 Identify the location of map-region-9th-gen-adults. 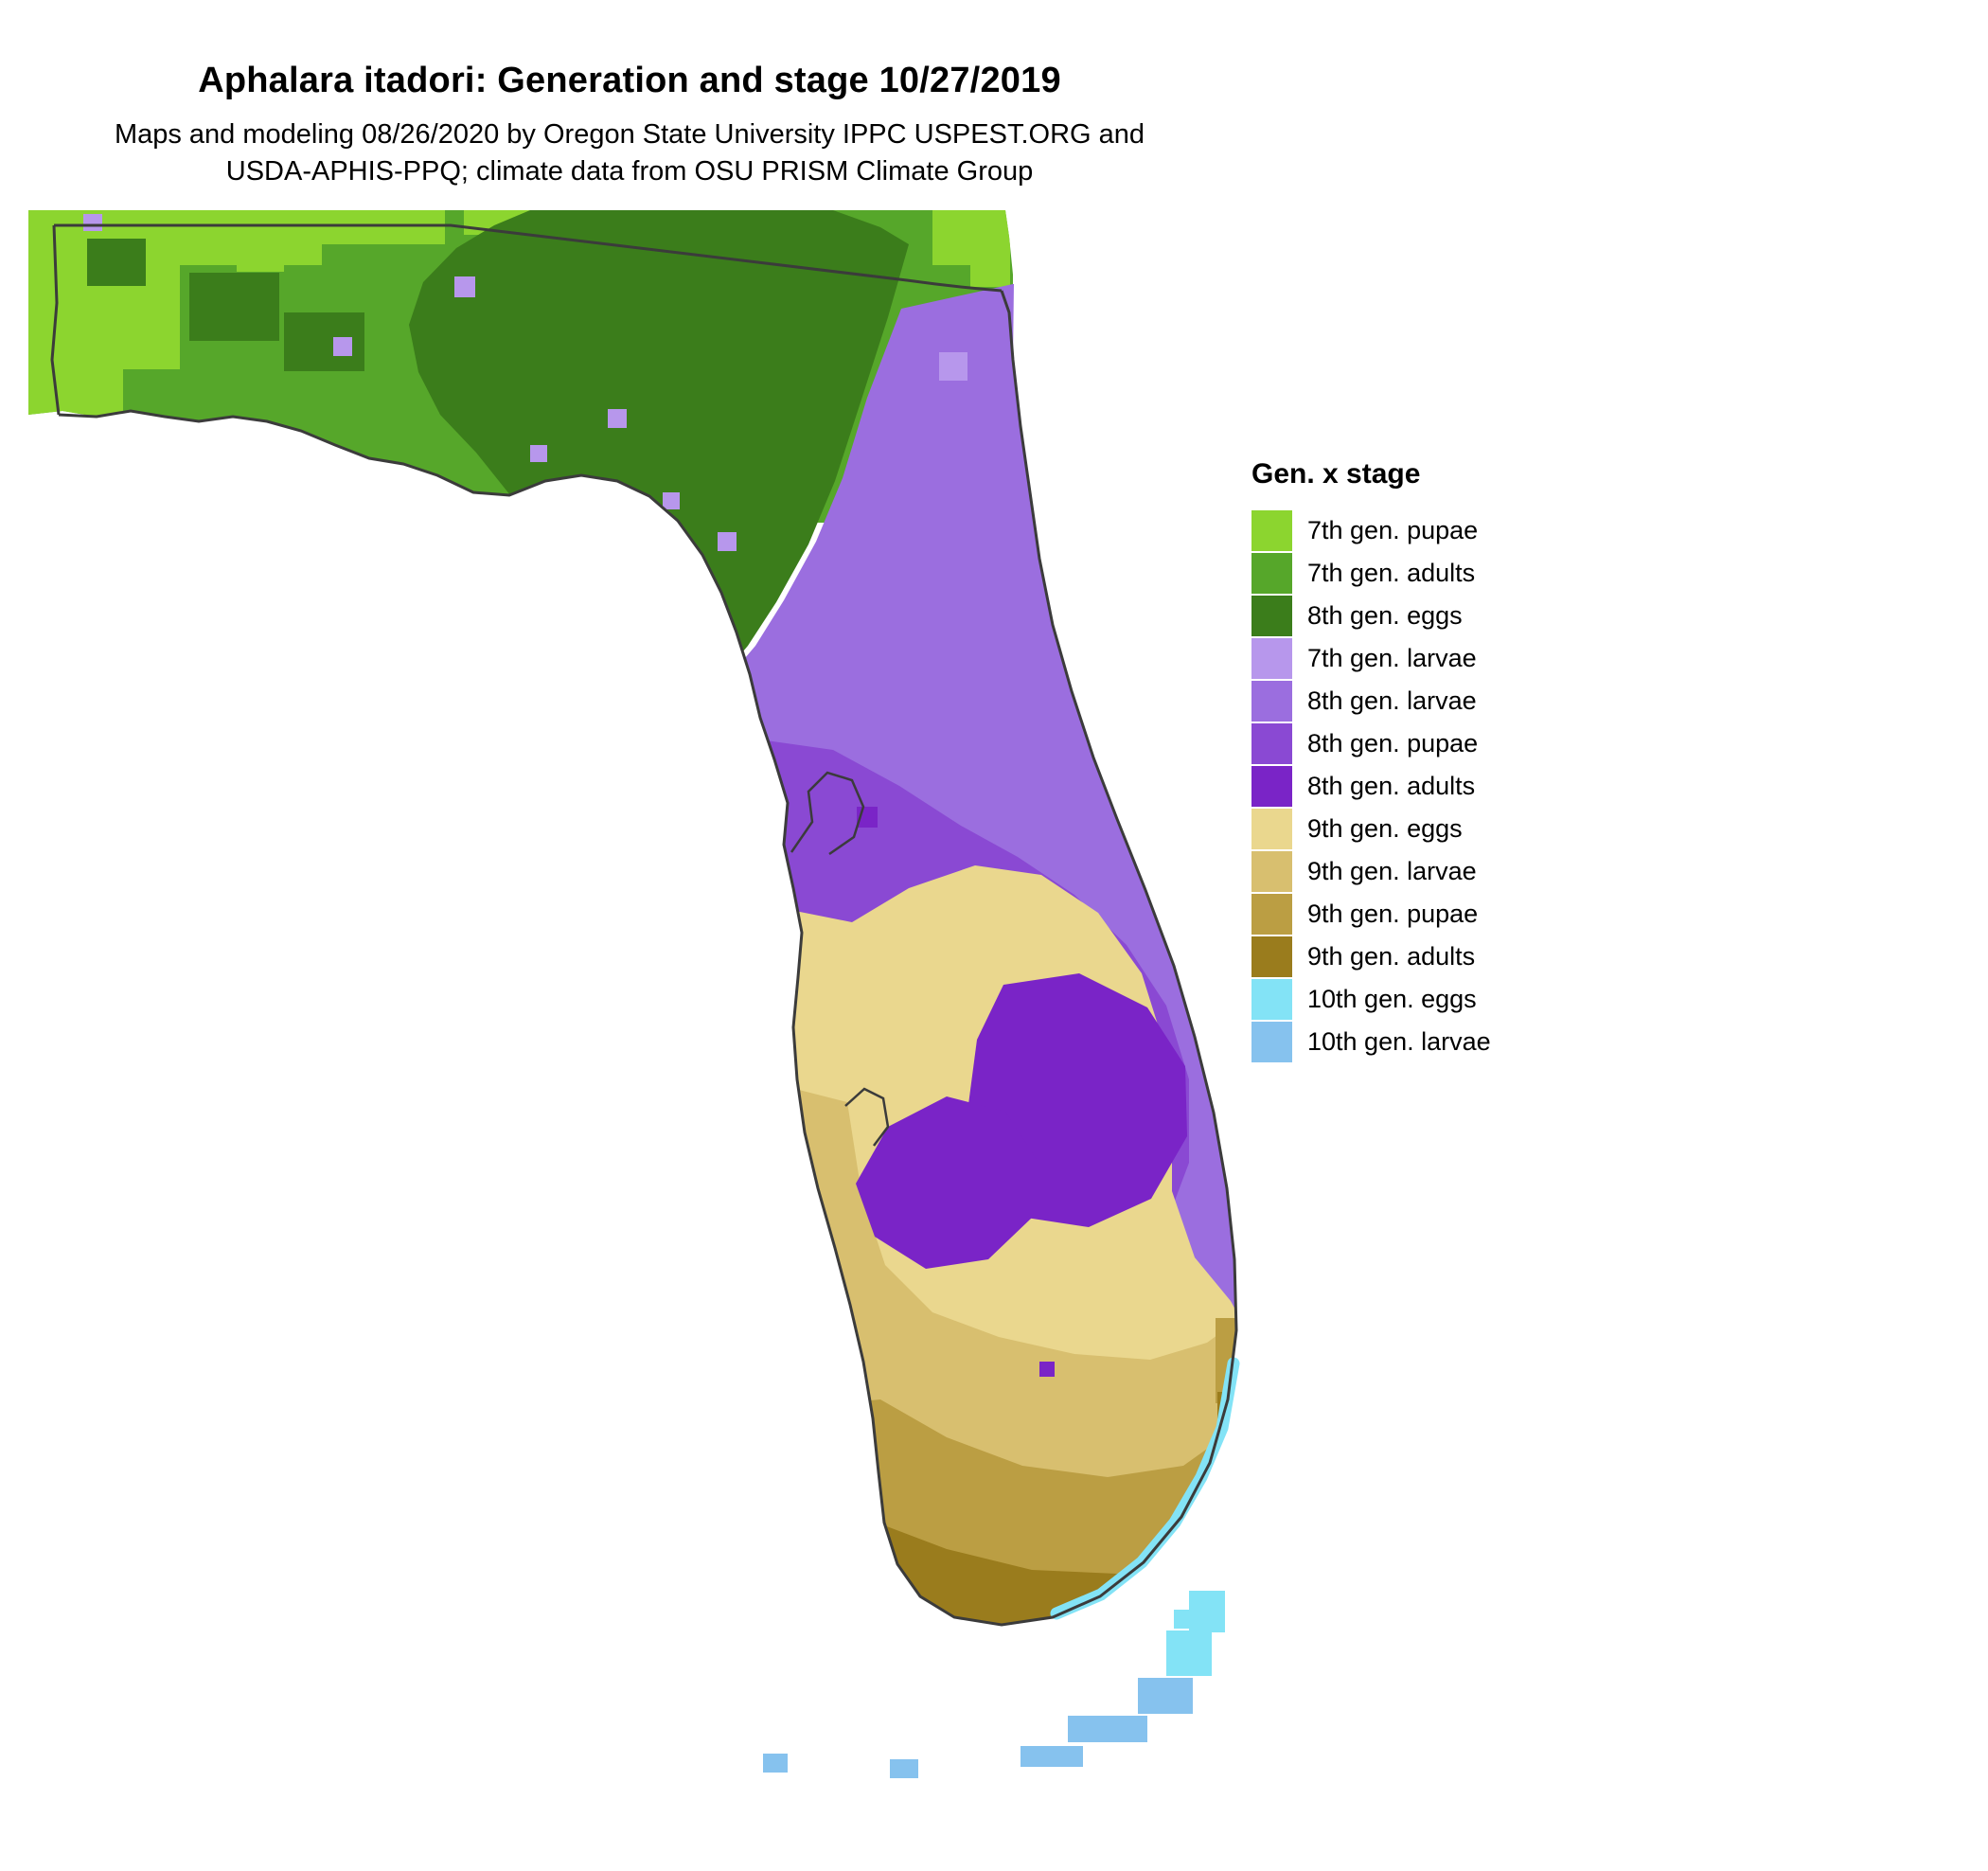
(1025, 1544).